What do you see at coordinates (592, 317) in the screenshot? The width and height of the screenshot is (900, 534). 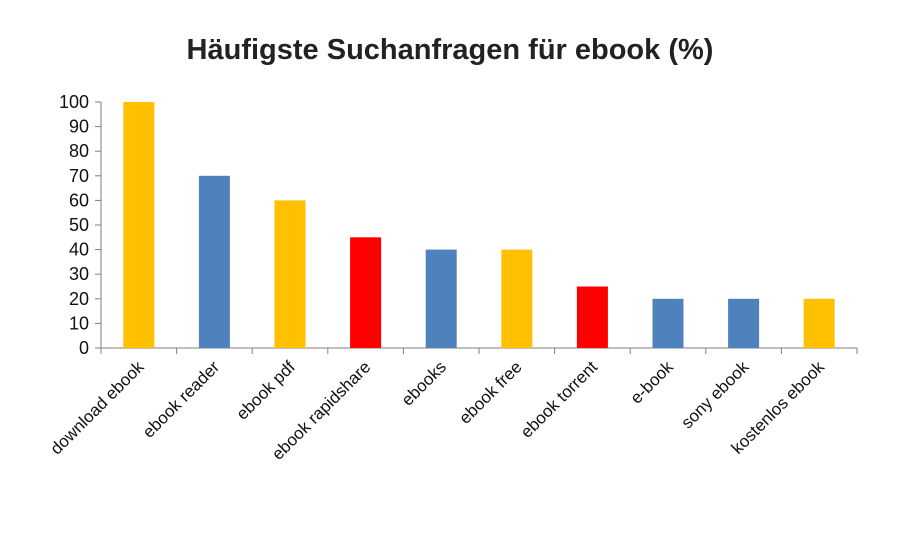 I see `bar-ebook-torrent` at bounding box center [592, 317].